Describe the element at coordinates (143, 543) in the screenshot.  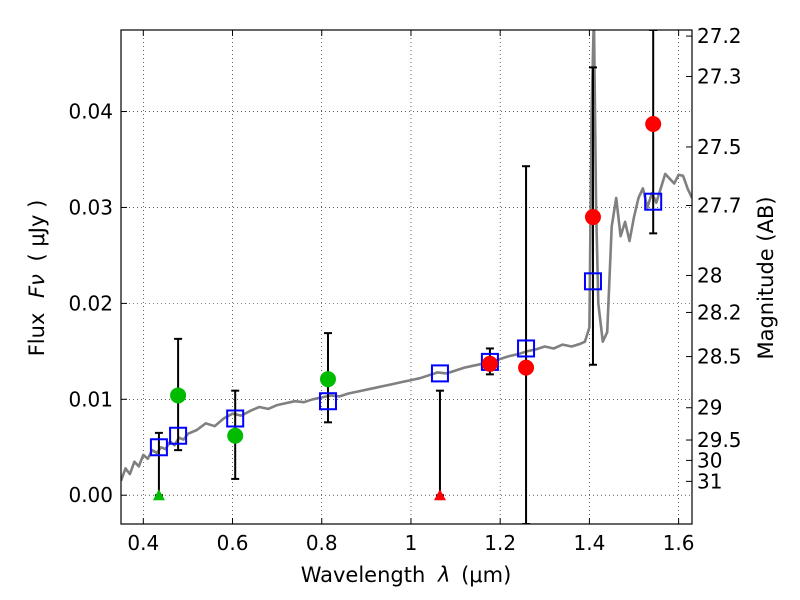
I see `x-tick-label: 0.4` at that location.